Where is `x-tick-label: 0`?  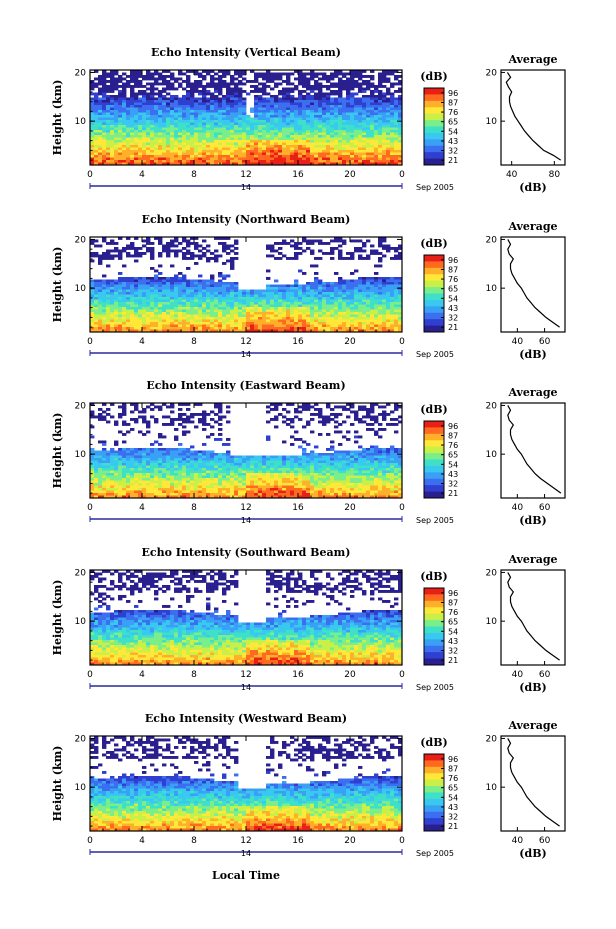
x-tick-label: 0 is located at coordinates (90, 342).